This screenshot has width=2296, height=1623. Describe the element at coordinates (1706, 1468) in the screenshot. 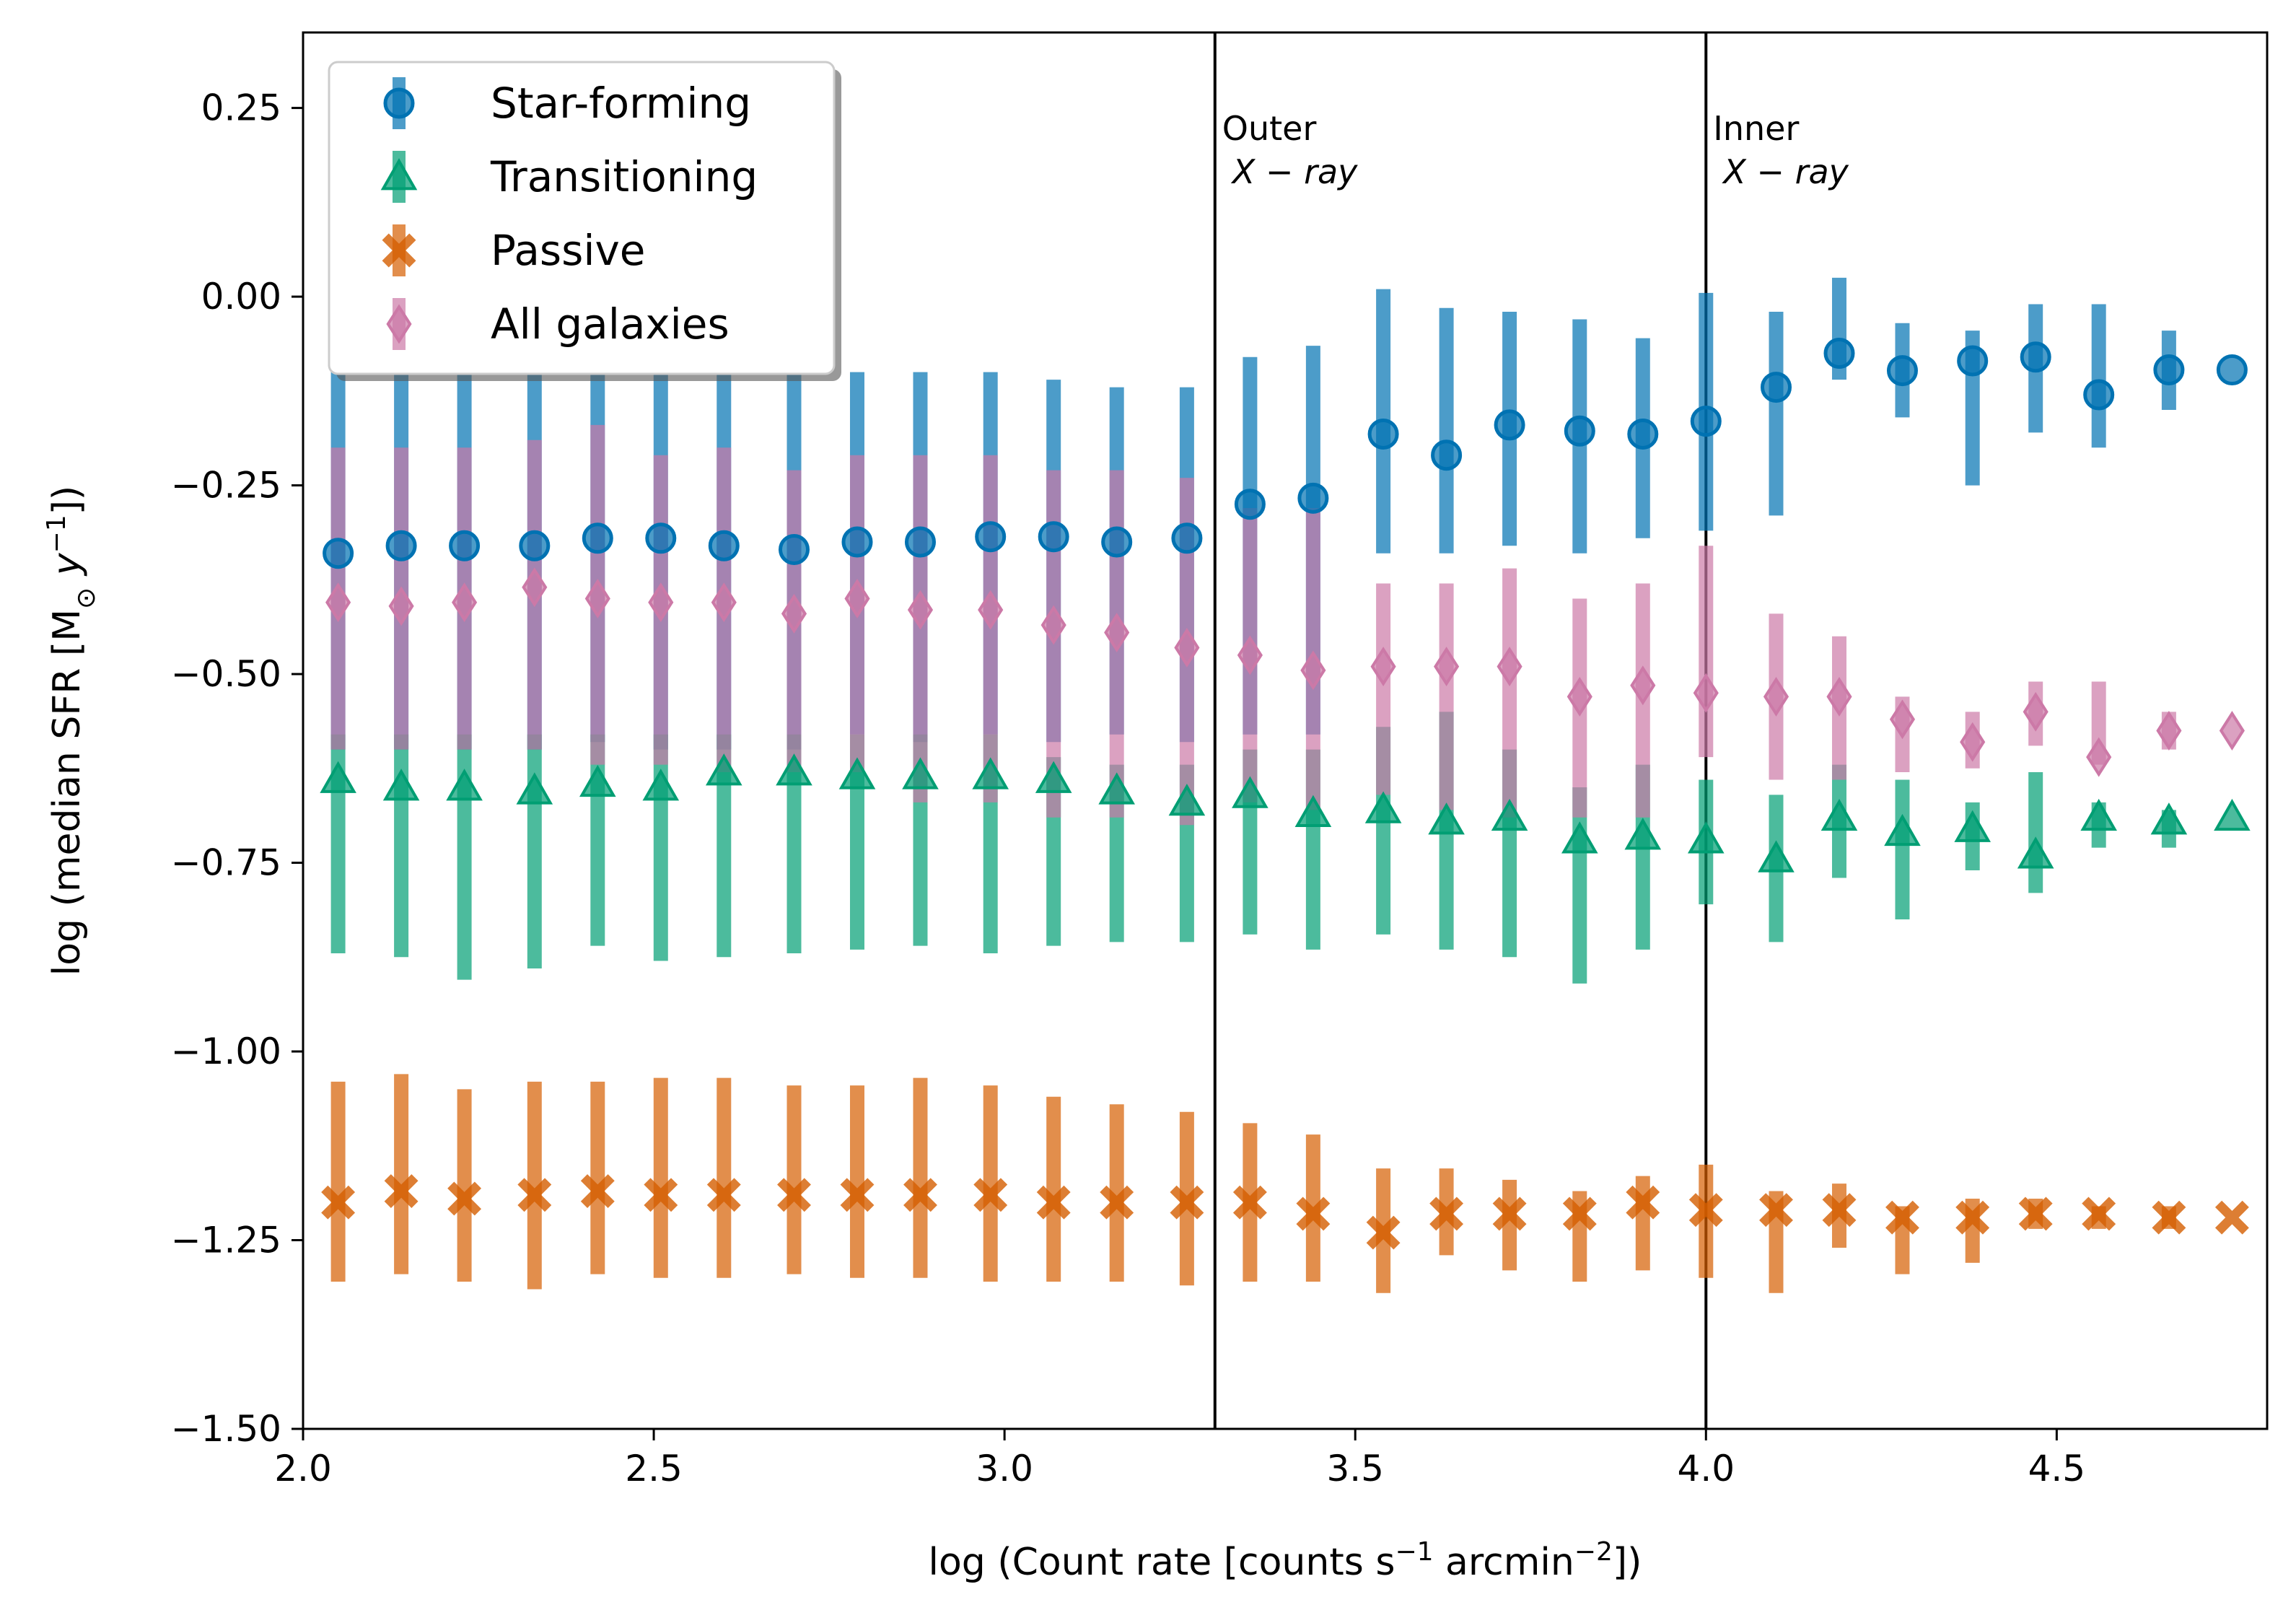

I see `x-tick-label: 4.0` at that location.